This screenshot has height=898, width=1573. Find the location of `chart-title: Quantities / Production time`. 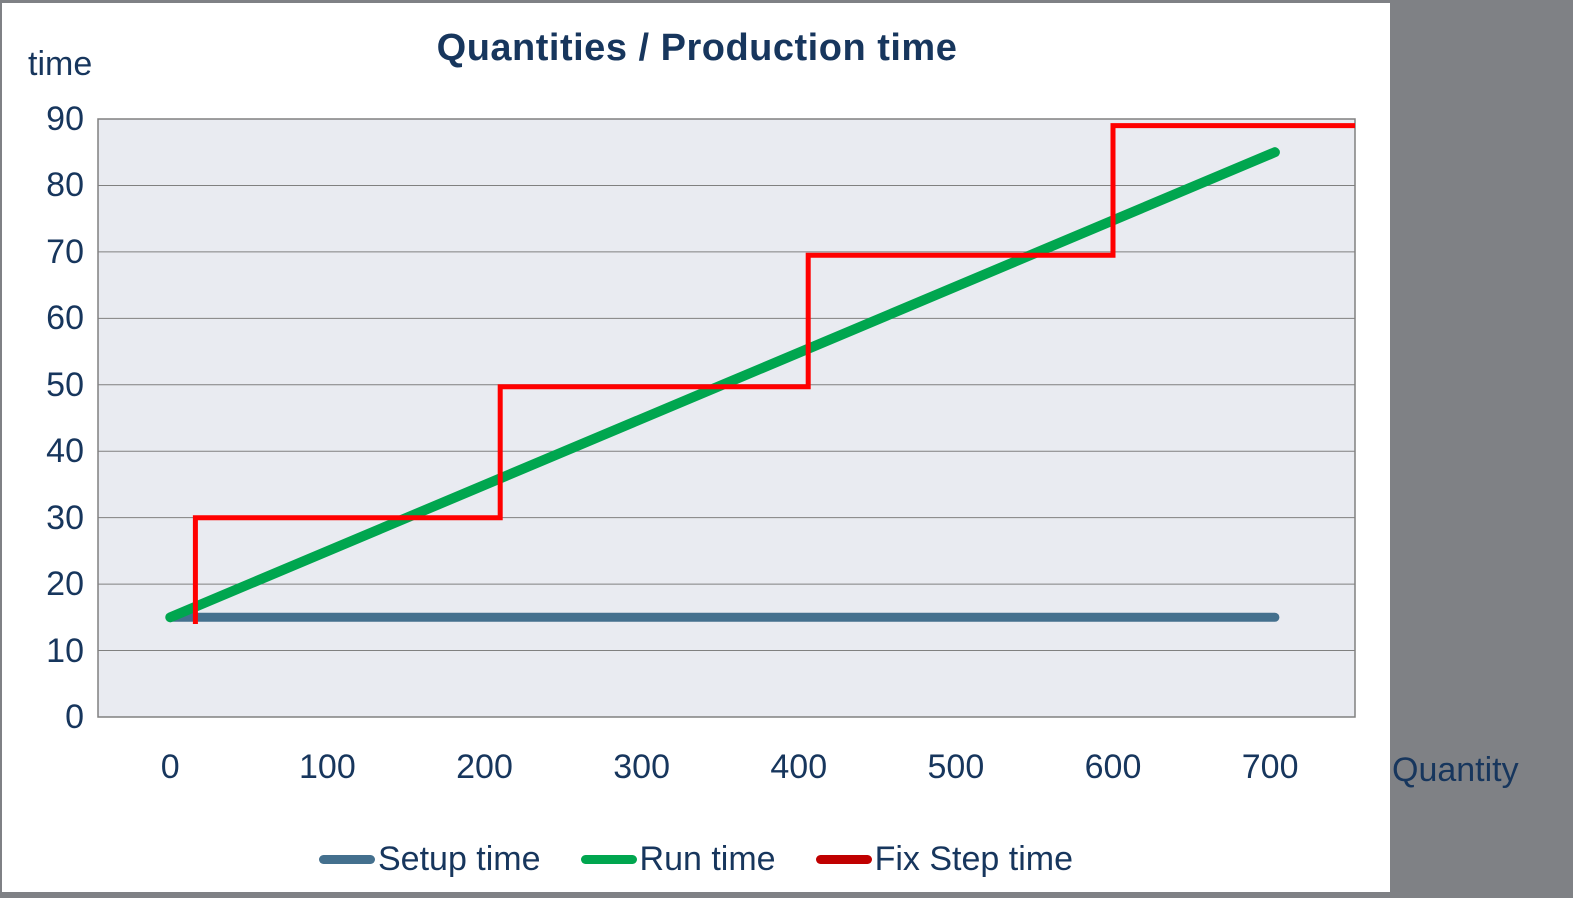

chart-title: Quantities / Production time is located at coordinates (697, 48).